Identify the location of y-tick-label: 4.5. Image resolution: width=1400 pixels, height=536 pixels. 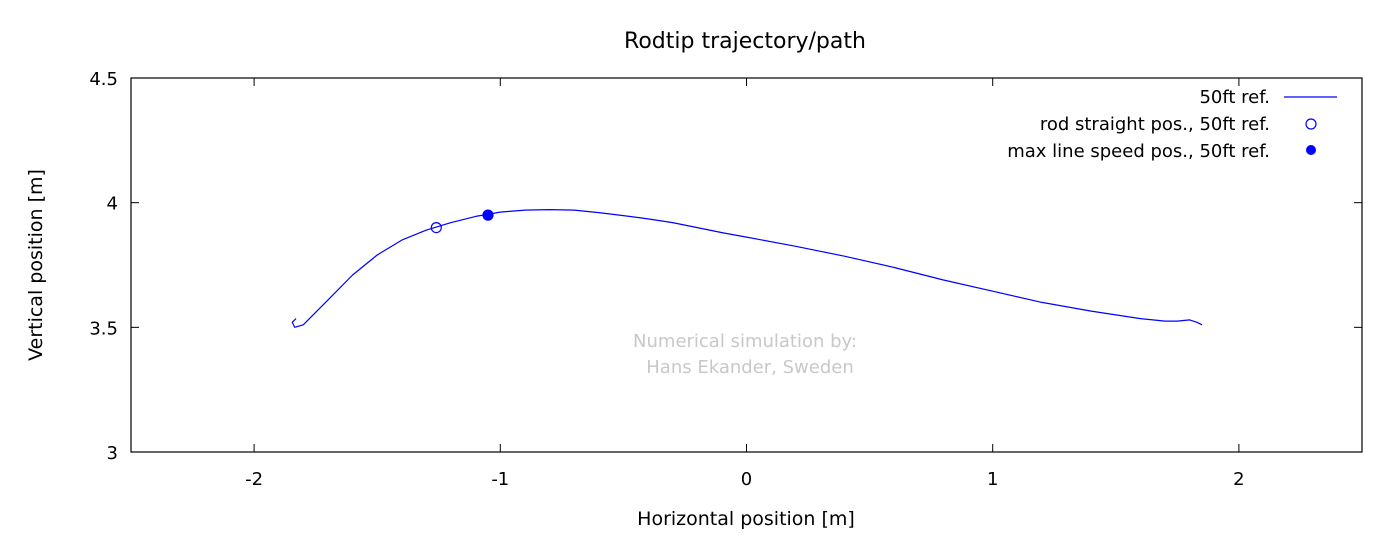
(103, 79).